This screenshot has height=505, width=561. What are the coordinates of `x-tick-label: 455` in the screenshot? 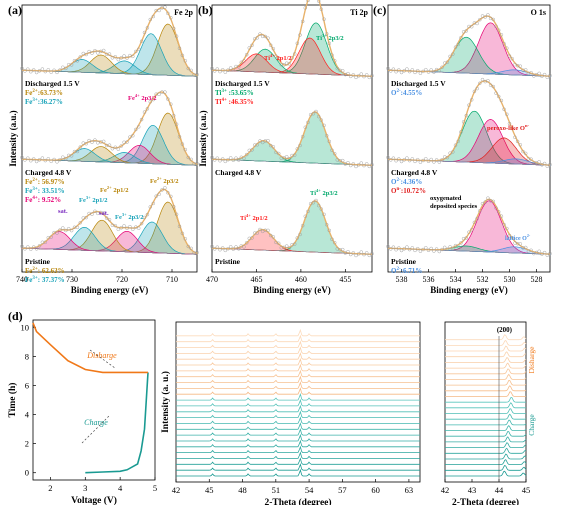 It's located at (345, 279).